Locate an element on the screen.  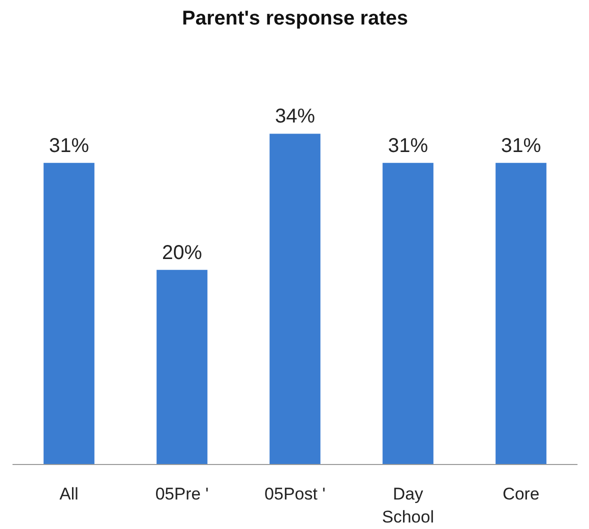
x-tick-label: 05Pre ' is located at coordinates (182, 494).